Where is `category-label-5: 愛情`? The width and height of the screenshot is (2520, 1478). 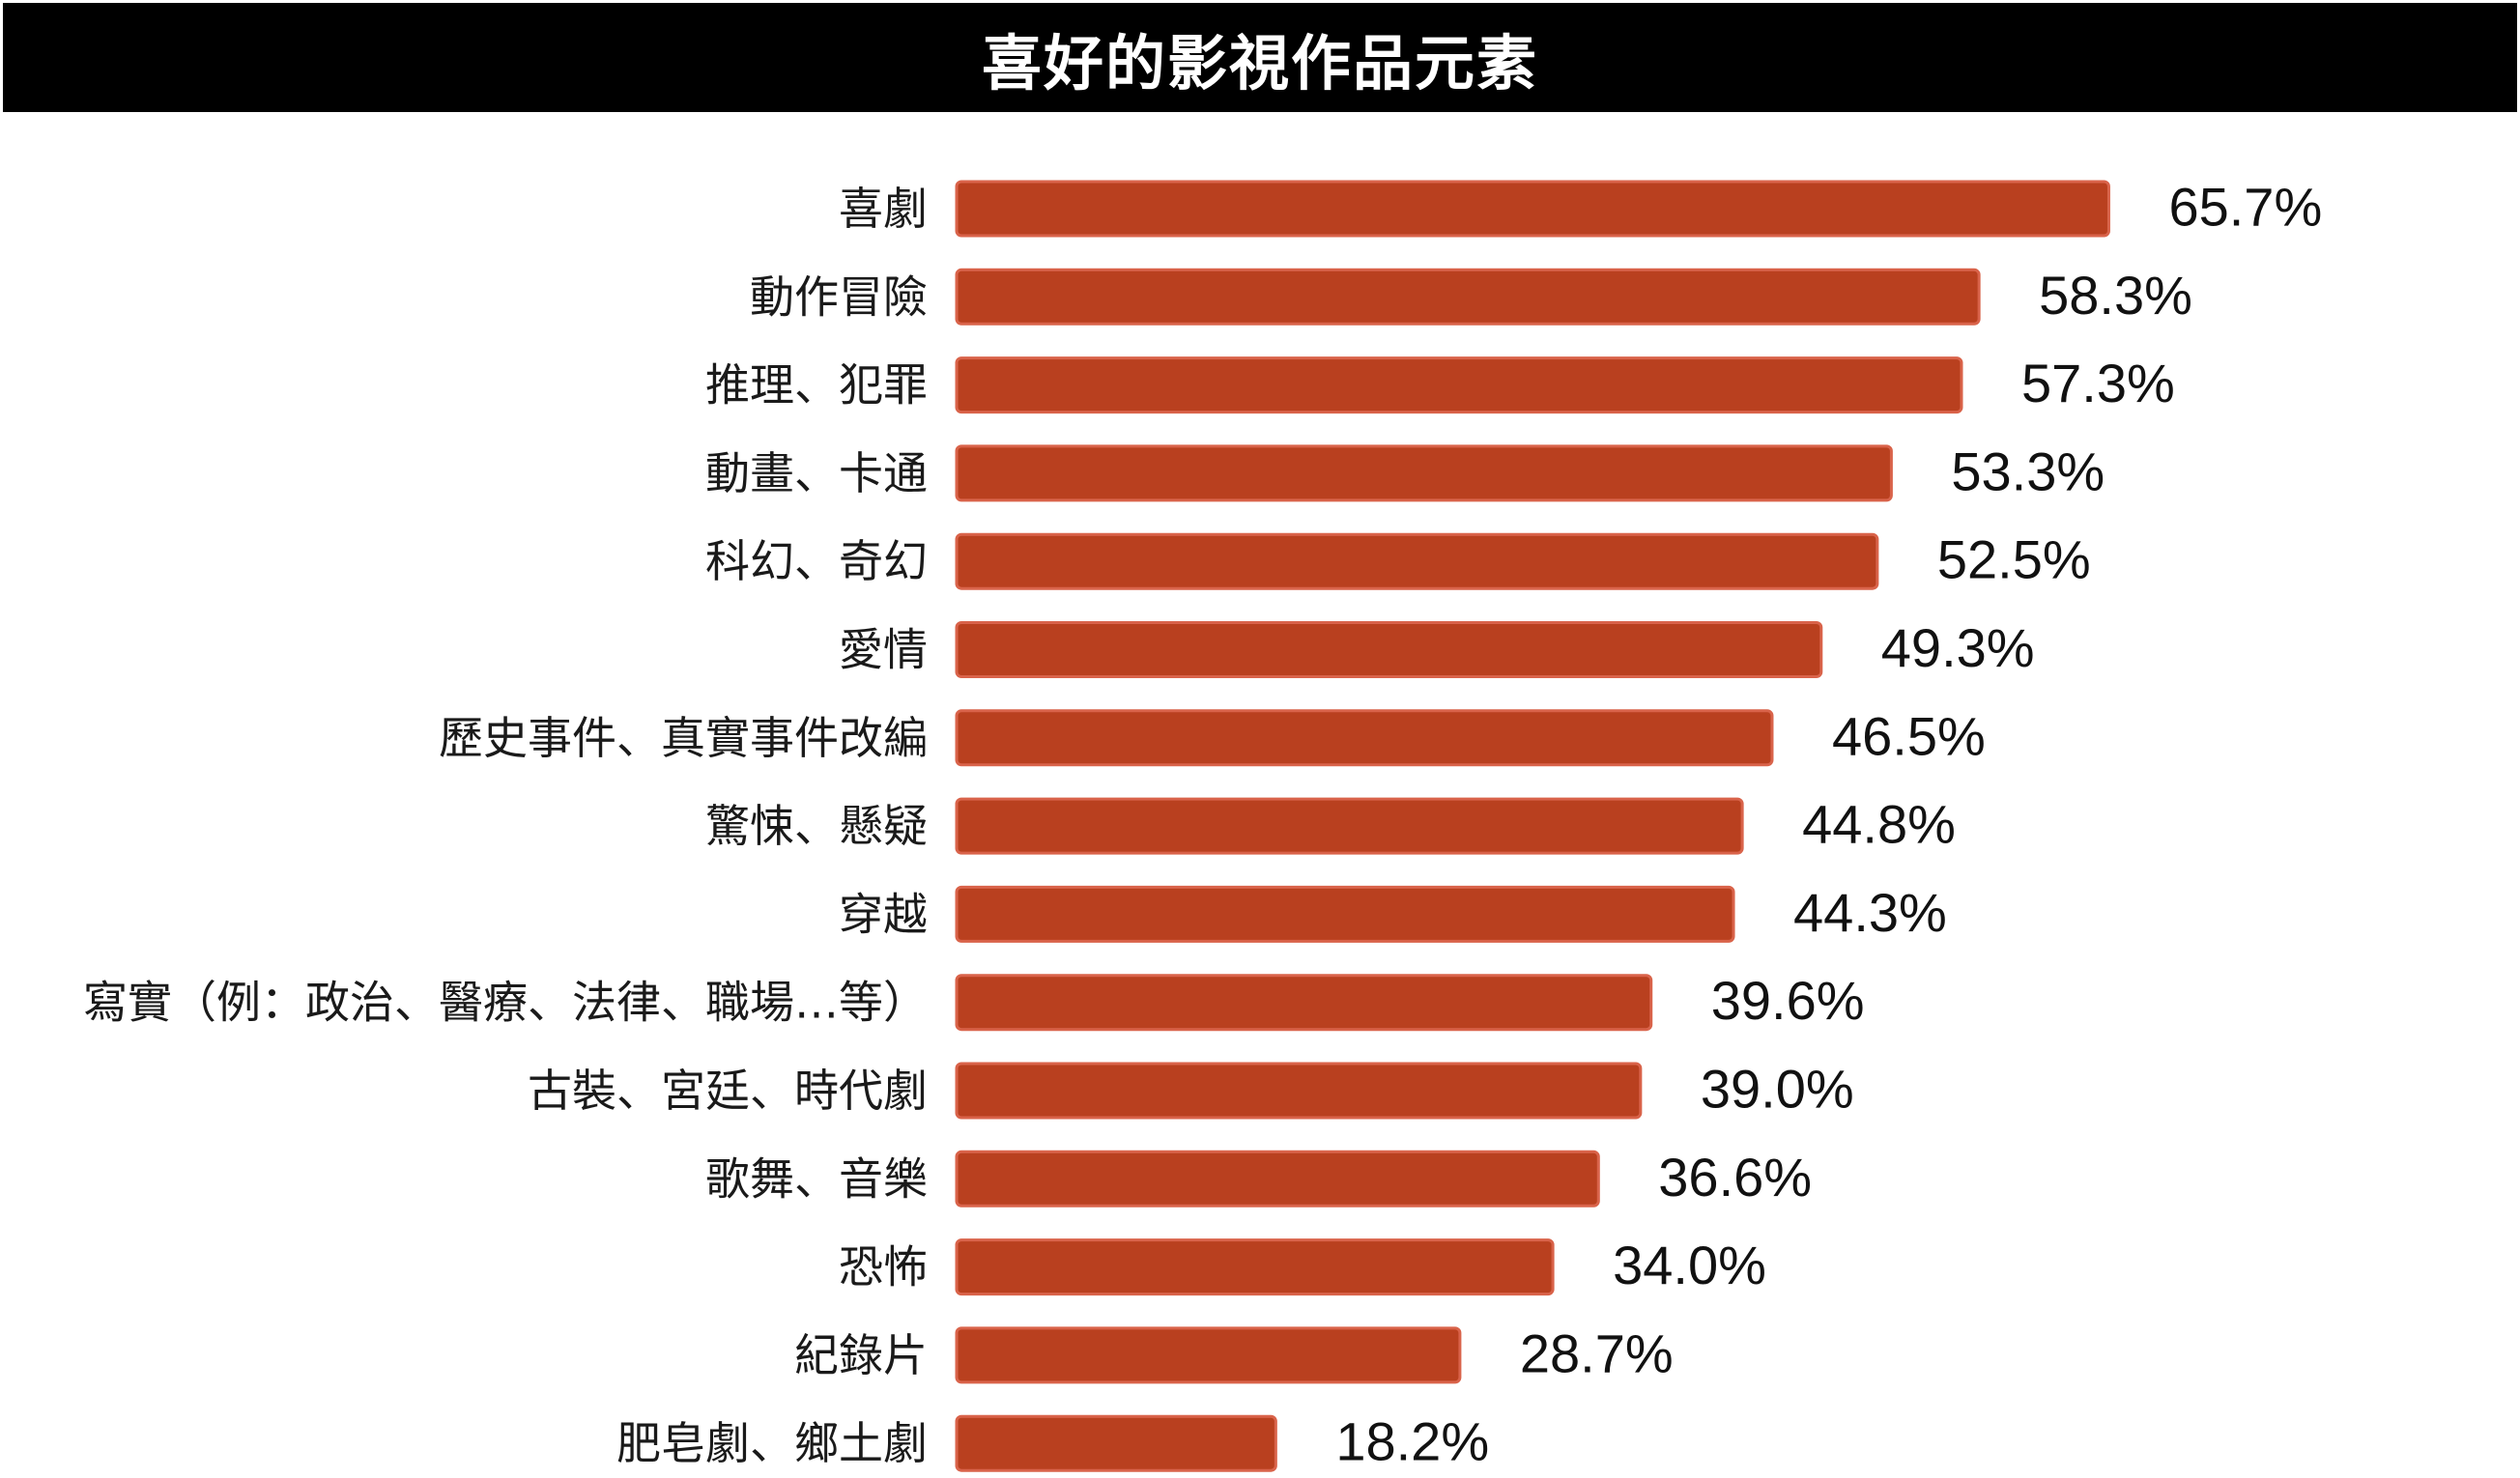
category-label-5: 愛情 is located at coordinates (884, 650).